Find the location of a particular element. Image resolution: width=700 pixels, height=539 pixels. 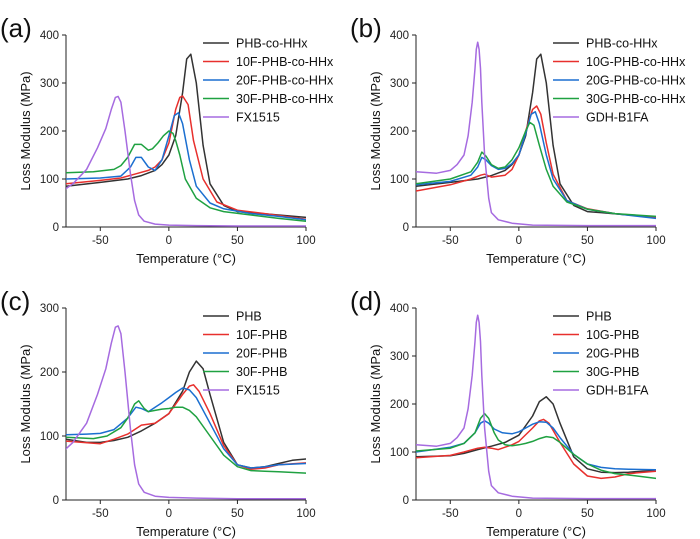

series-line-30g-phb is located at coordinates (536, 446).